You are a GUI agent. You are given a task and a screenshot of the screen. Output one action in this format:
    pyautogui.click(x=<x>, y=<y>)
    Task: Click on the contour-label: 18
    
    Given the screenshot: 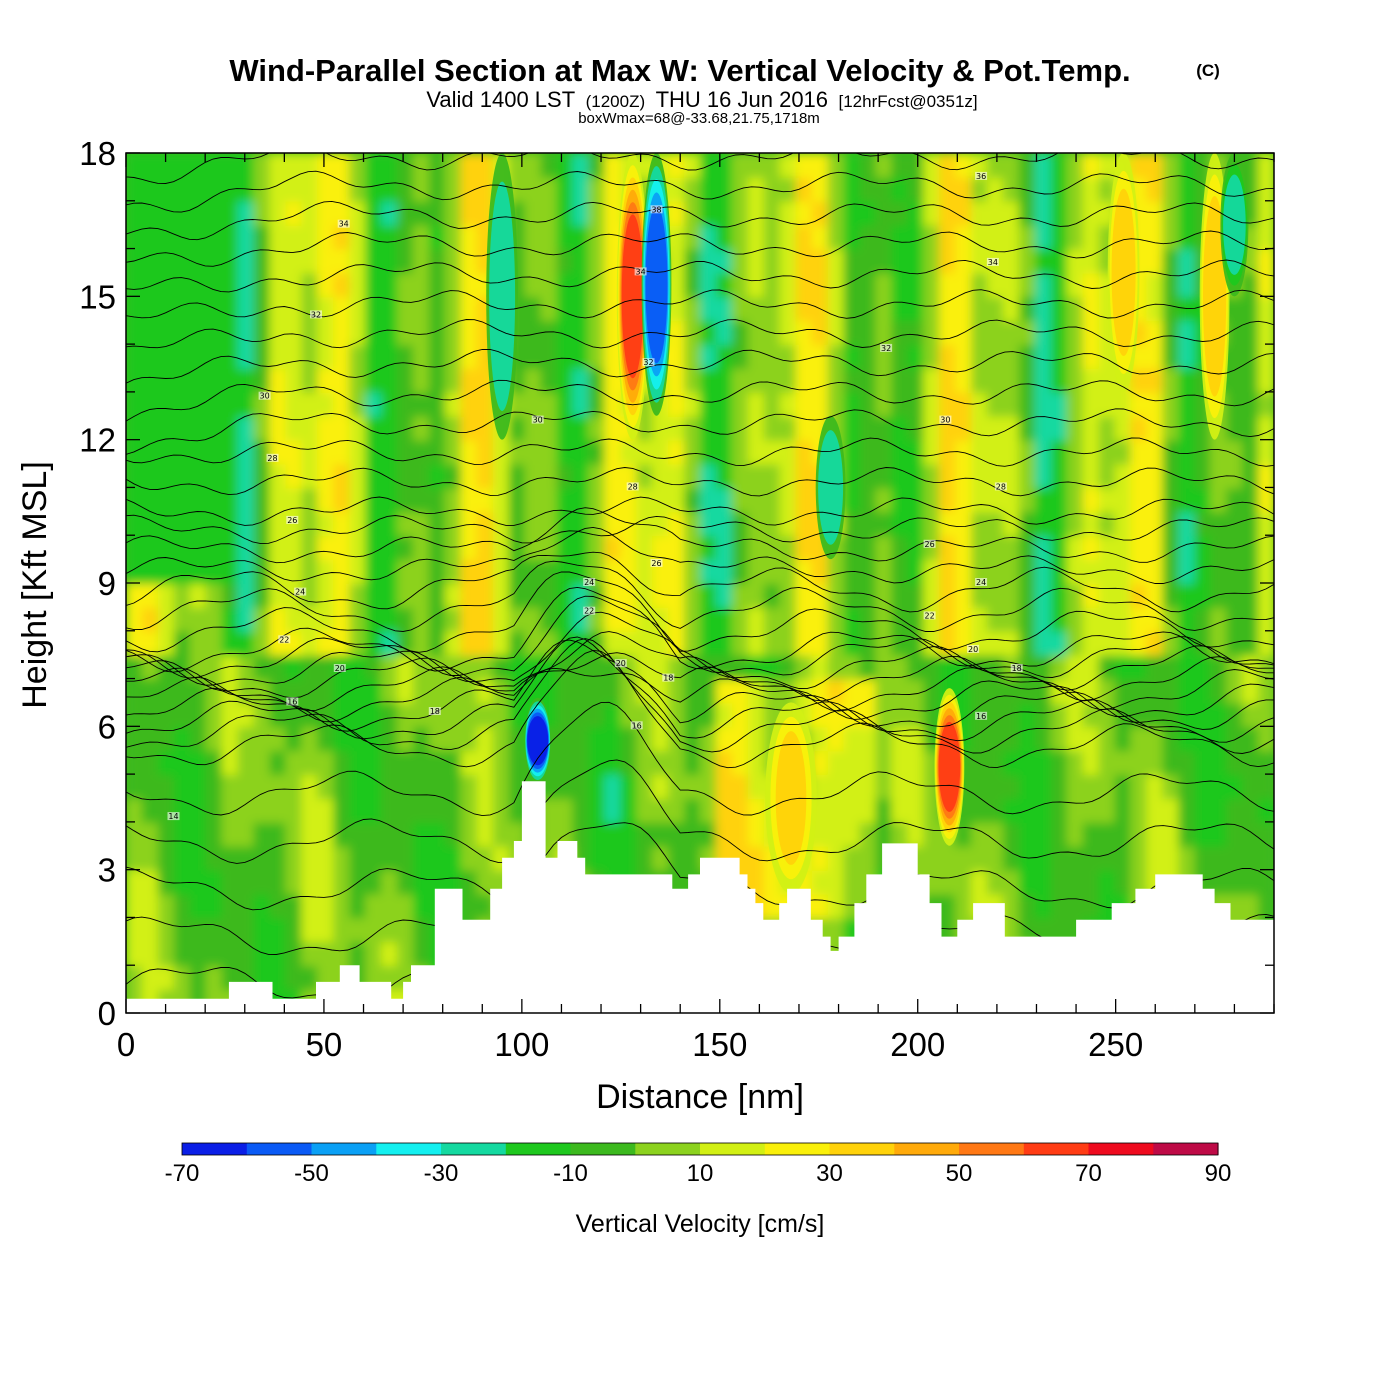 What is the action you would take?
    pyautogui.click(x=1017, y=668)
    